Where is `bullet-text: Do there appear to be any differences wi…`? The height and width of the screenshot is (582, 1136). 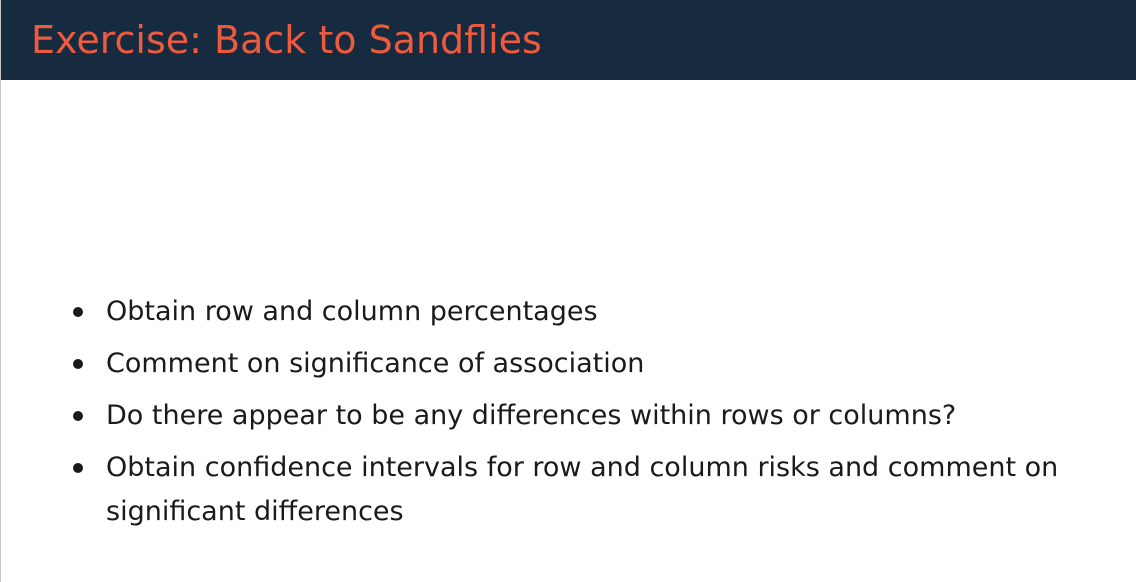 bullet-text: Do there appear to be any differences wi… is located at coordinates (531, 415).